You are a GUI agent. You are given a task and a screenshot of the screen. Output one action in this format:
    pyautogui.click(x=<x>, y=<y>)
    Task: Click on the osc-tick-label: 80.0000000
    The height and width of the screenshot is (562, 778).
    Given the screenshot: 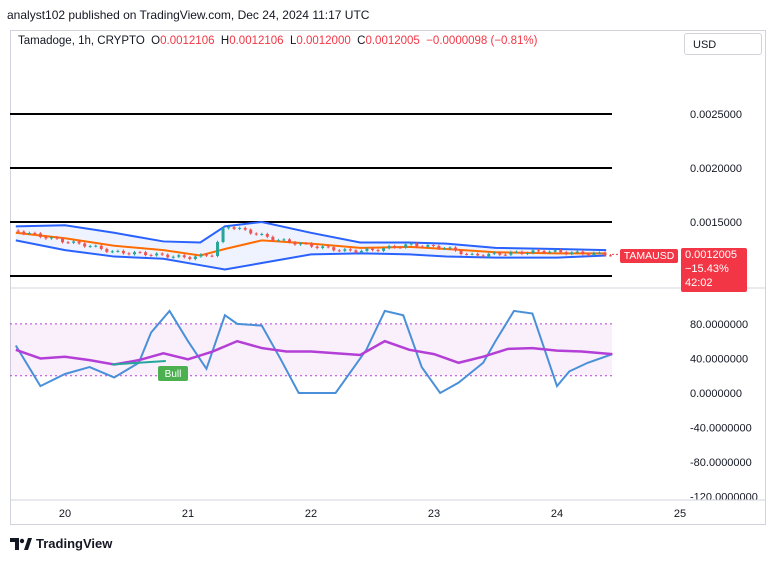 What is the action you would take?
    pyautogui.click(x=719, y=325)
    